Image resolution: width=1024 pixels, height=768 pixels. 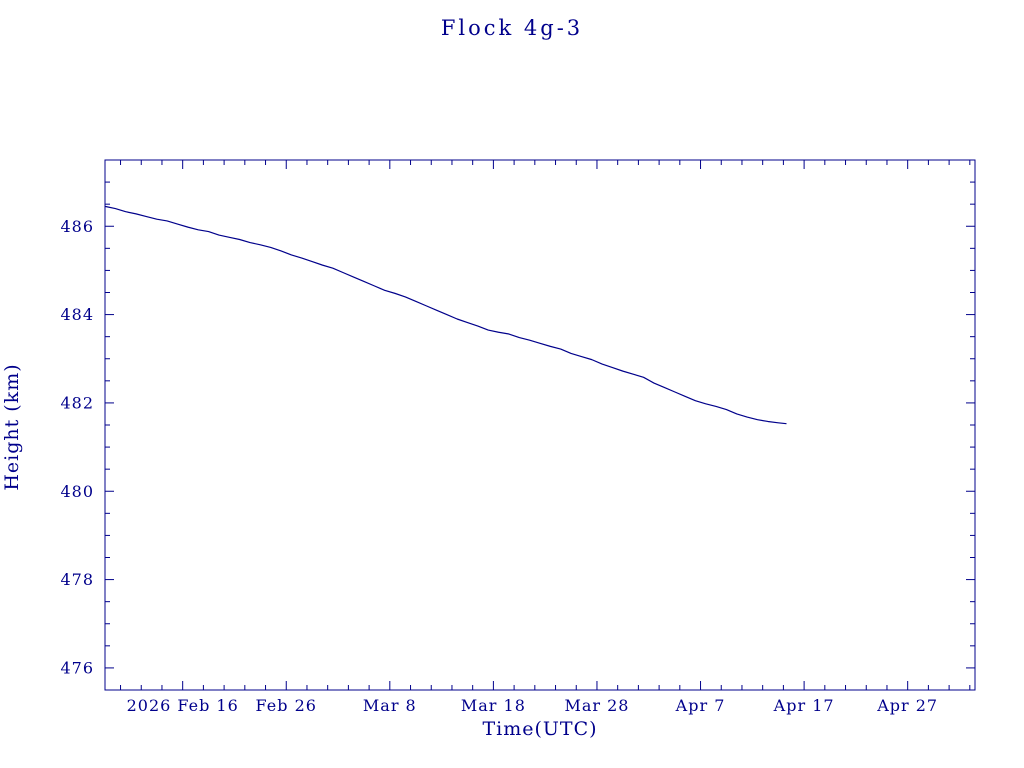 I want to click on x-tick-label: Mar 8, so click(x=390, y=705).